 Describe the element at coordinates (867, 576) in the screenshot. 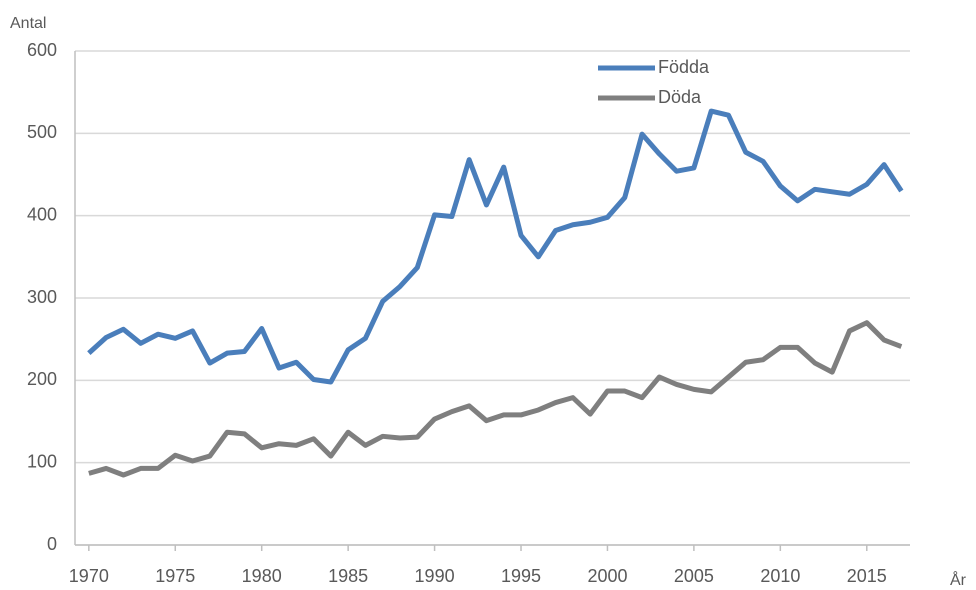

I see `x-tick-label: 2015` at that location.